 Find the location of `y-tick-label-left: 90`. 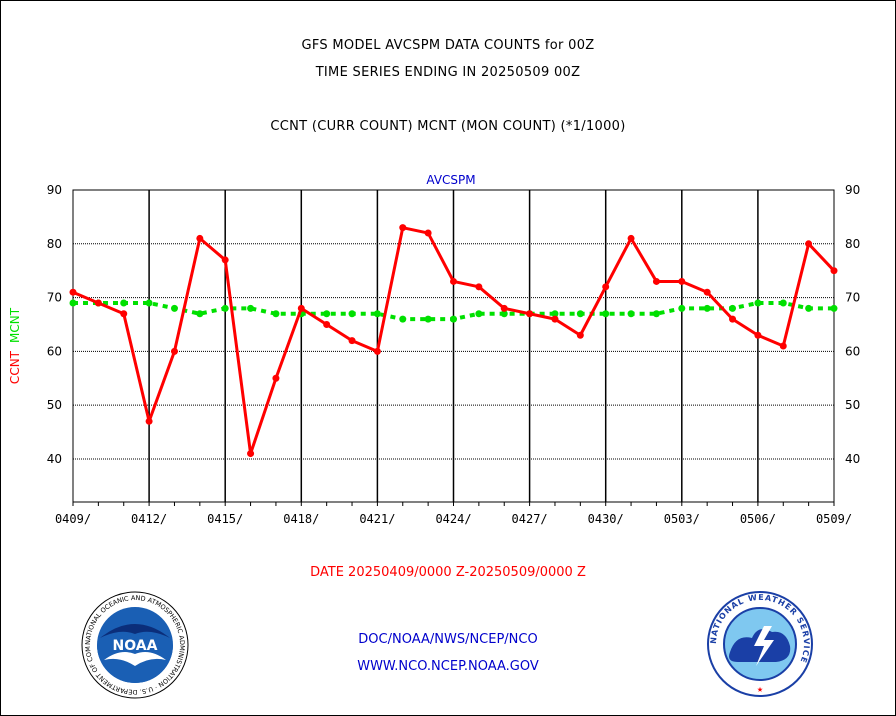

y-tick-label-left: 90 is located at coordinates (54, 190).